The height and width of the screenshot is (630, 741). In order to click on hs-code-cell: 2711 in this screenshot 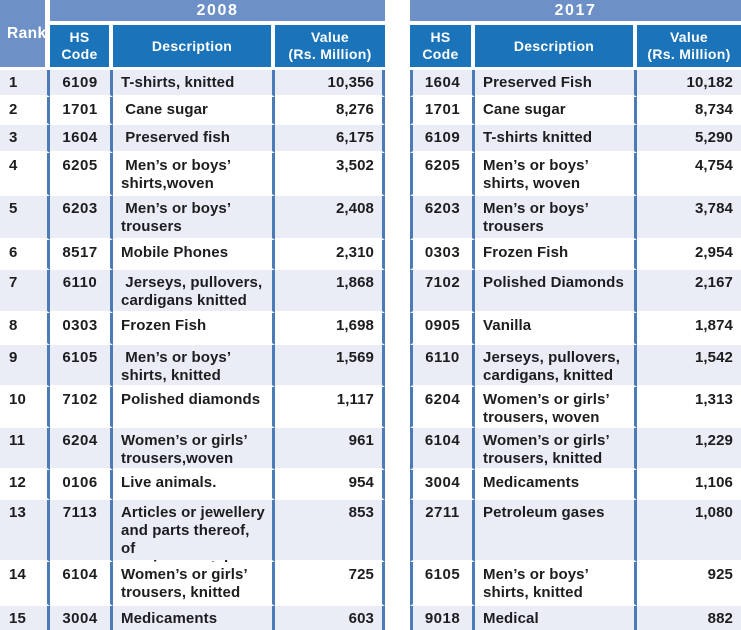, I will do `click(442, 531)`.